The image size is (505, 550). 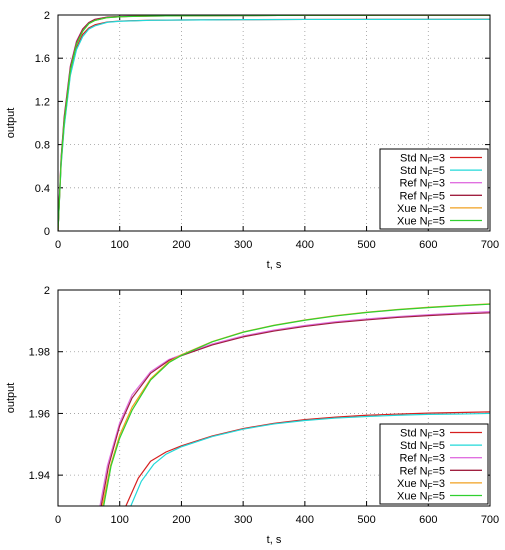 What do you see at coordinates (42, 102) in the screenshot?
I see `y-tick-label: 1.2` at bounding box center [42, 102].